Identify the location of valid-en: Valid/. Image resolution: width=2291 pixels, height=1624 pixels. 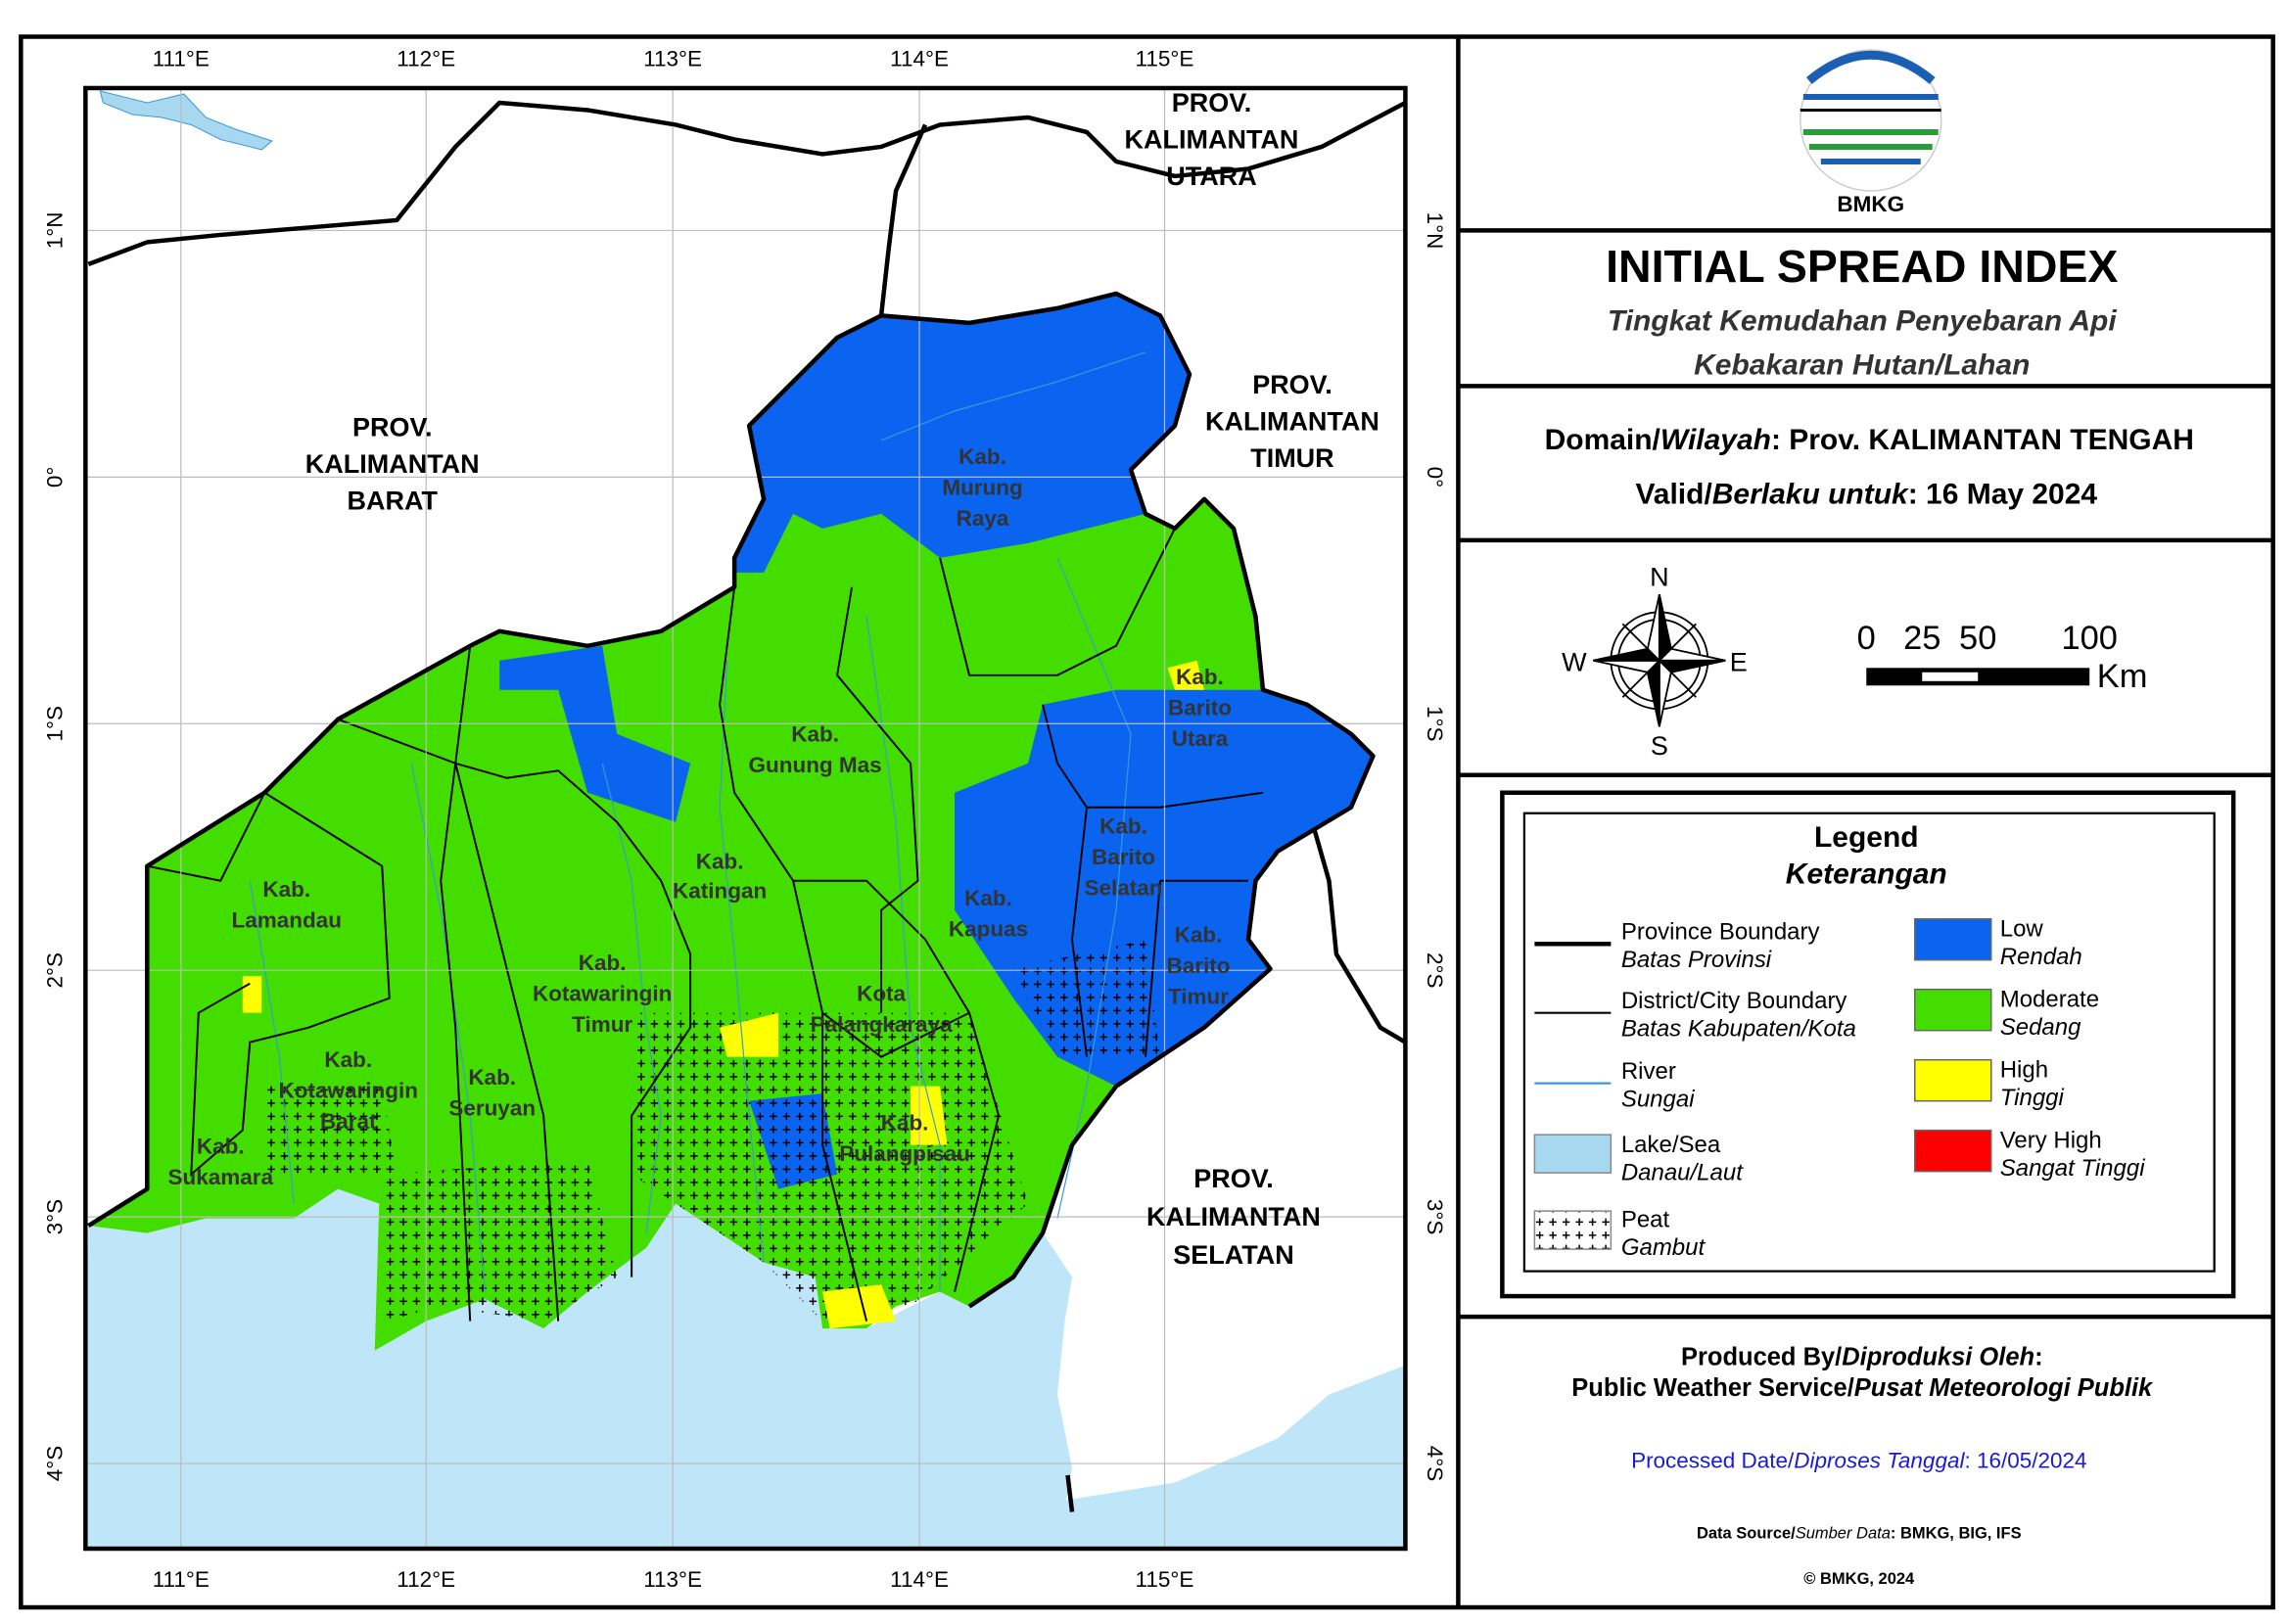
(1673, 494).